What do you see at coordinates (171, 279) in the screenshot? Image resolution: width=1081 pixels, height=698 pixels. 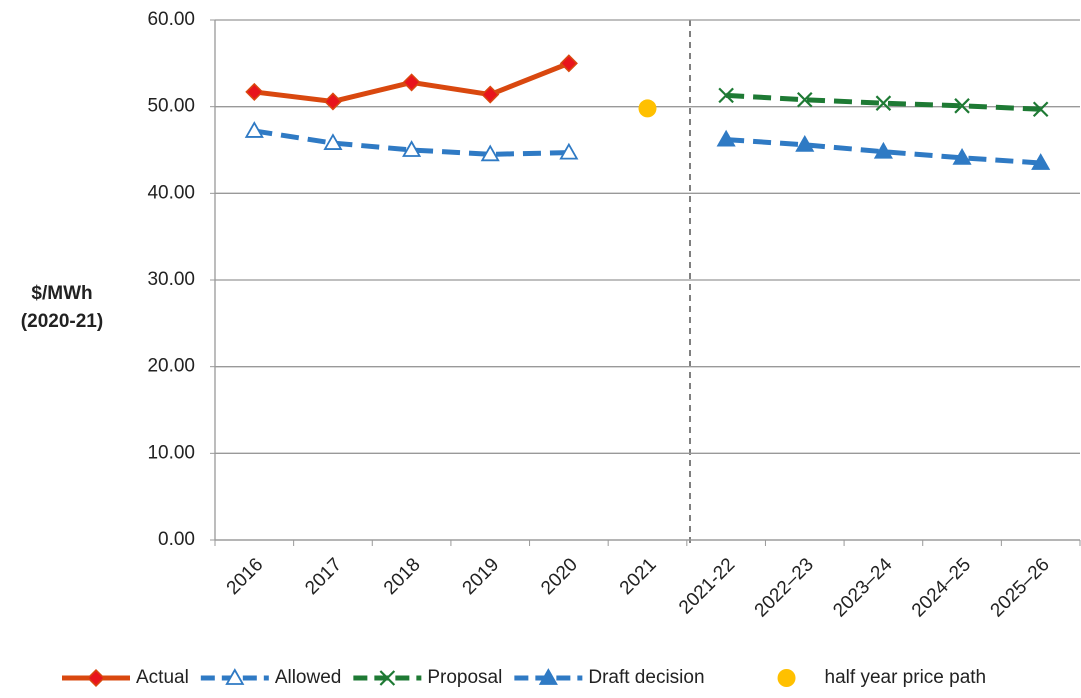 I see `y-tick-label: 30.00` at bounding box center [171, 279].